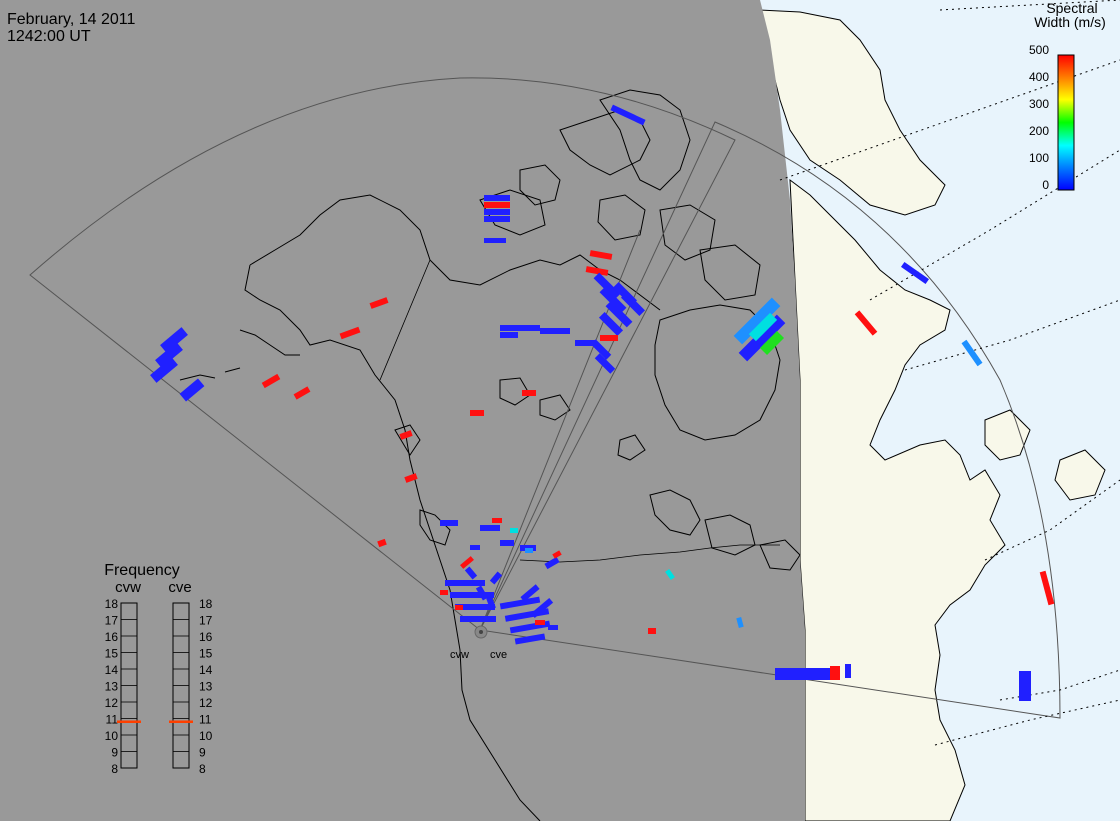 The image size is (1120, 821). What do you see at coordinates (49, 36) in the screenshot?
I see `time-label: 1242:00 UT` at bounding box center [49, 36].